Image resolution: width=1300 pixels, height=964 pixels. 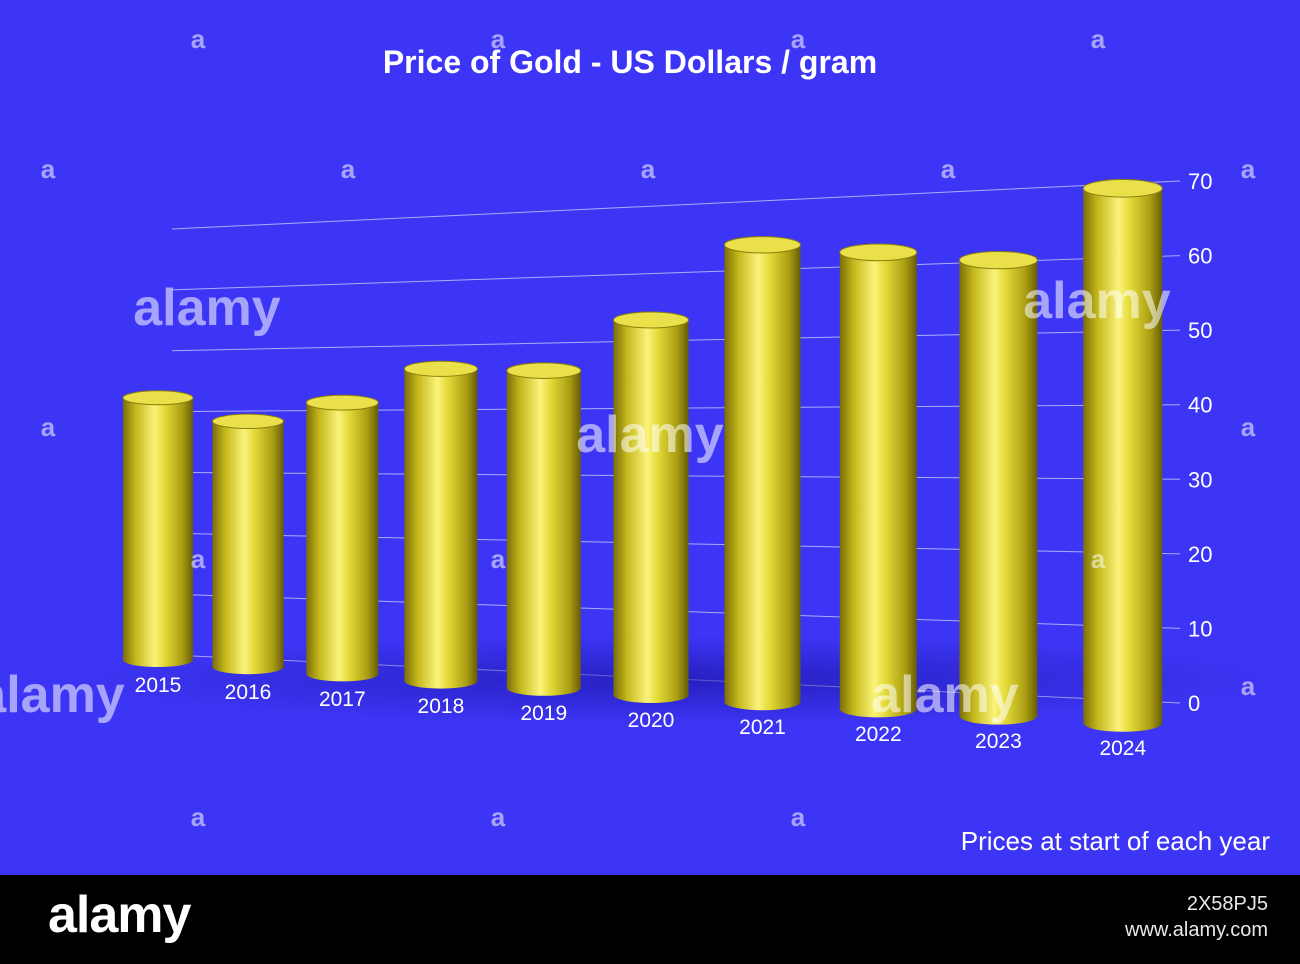 I want to click on x-tick-label: 2020, so click(x=651, y=720).